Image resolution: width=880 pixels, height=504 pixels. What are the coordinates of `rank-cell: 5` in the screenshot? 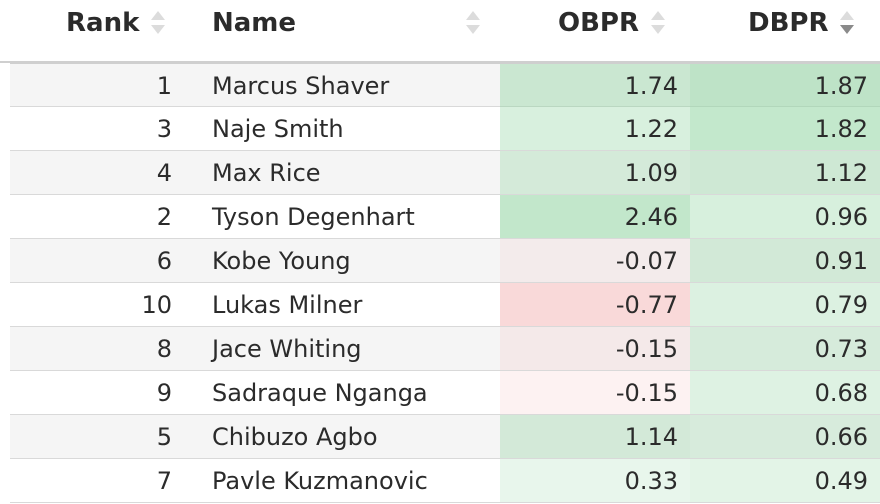 It's located at (164, 436).